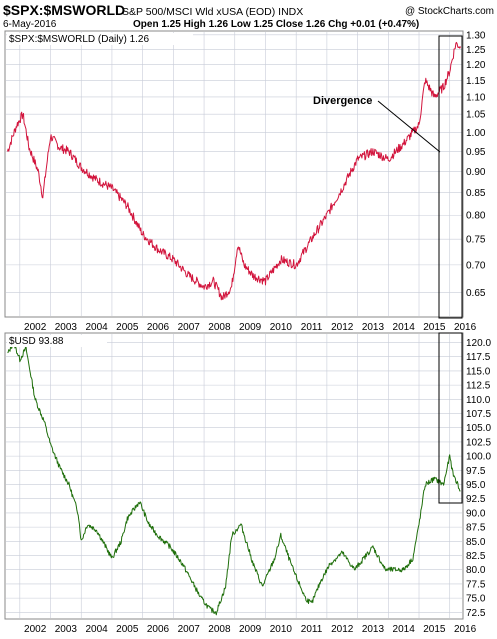 This screenshot has height=639, width=497. What do you see at coordinates (96, 327) in the screenshot?
I see `ratio-x-tick-label: 2004` at bounding box center [96, 327].